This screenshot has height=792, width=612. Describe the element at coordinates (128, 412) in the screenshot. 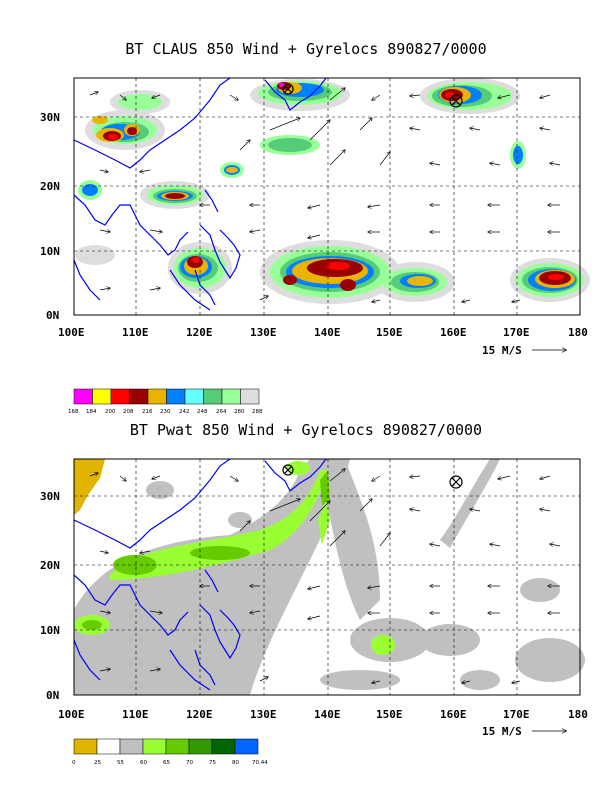

I see `svg-text: 208` at that location.